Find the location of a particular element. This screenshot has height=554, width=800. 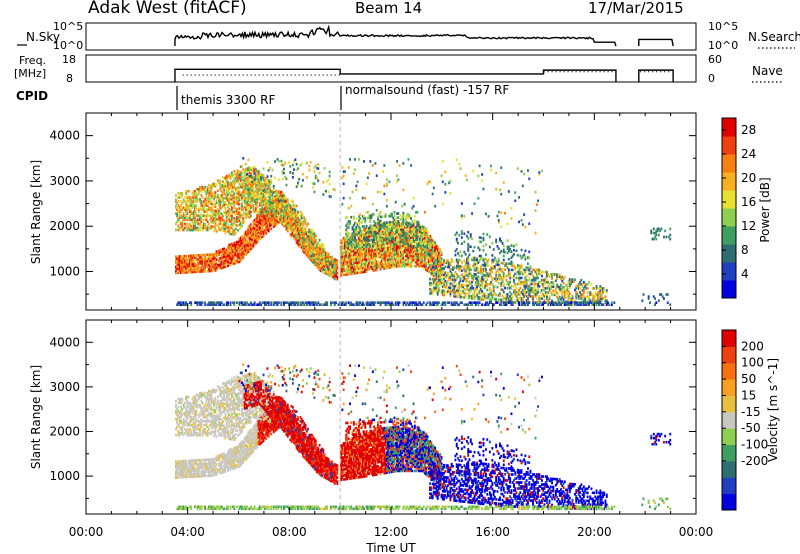

date-title: 17/Mar/2015 is located at coordinates (636, 8).